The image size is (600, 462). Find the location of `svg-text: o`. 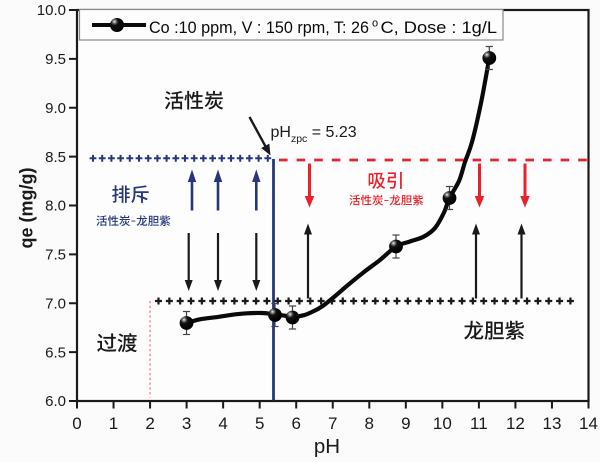

svg-text: o is located at coordinates (375, 24).